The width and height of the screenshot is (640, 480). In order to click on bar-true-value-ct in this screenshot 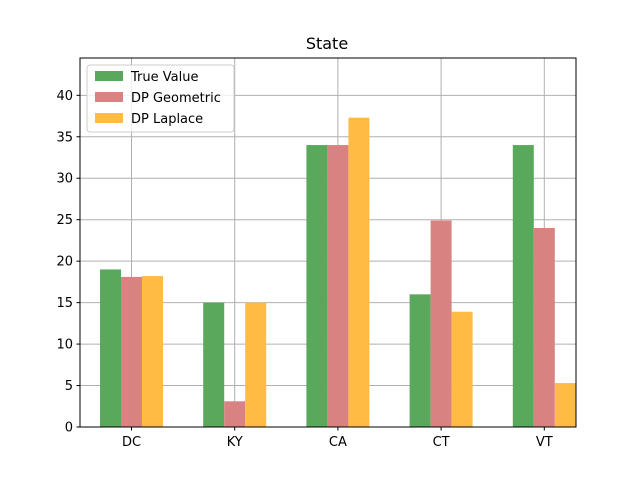, I will do `click(420, 360)`.